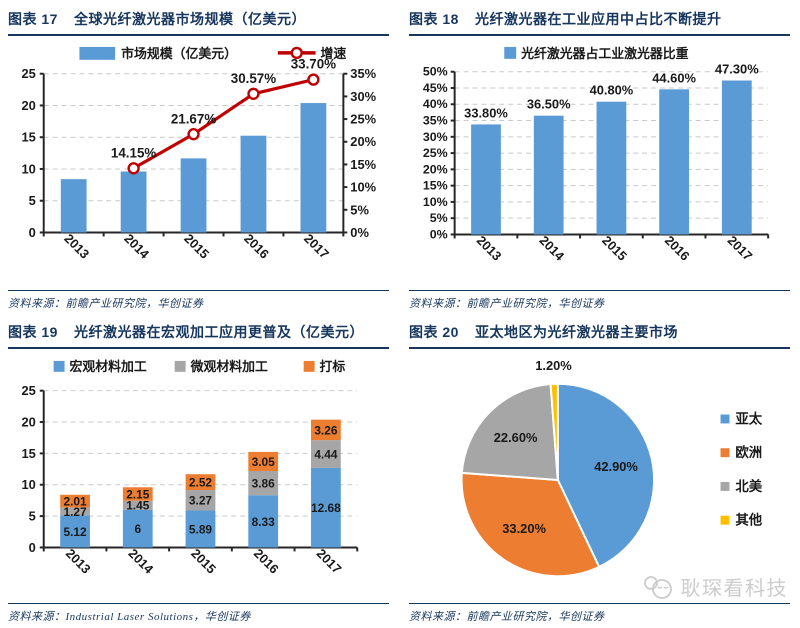 This screenshot has width=800, height=628. Describe the element at coordinates (264, 462) in the screenshot. I see `svg-text: 3.05` at that location.